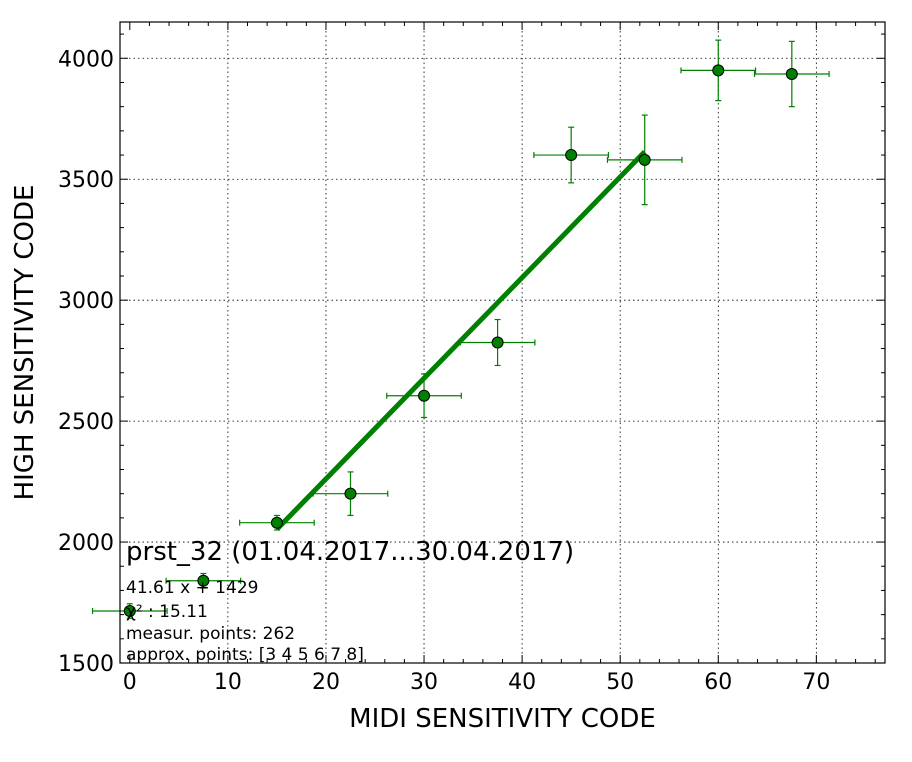 This screenshot has width=912, height=762. I want to click on x-tick-label: 70, so click(816, 682).